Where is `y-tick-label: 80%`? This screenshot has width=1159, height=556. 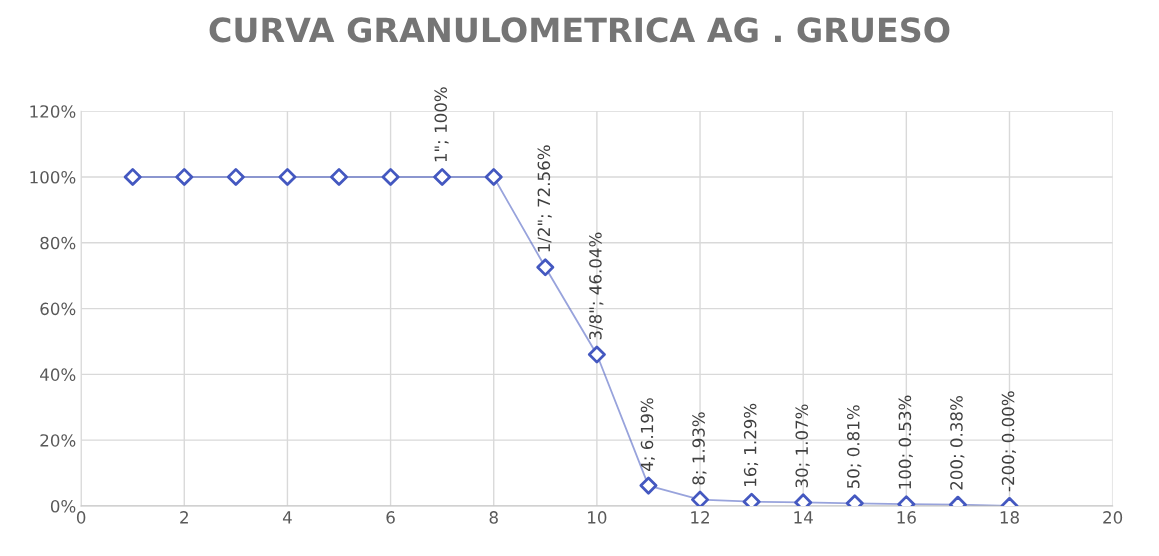
y-tick-label: 80% is located at coordinates (58, 243).